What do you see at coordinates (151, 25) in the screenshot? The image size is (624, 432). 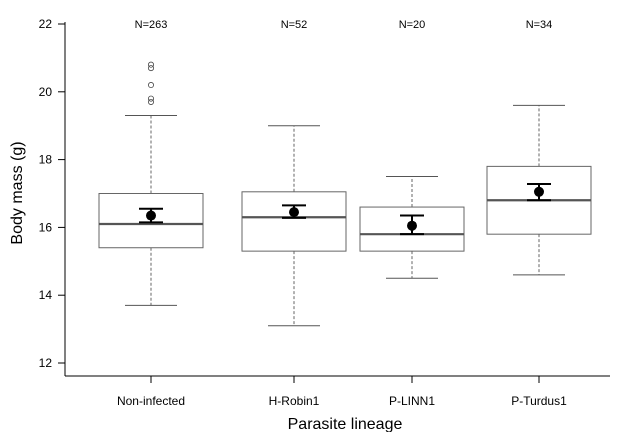 I see `count-label: N=263` at bounding box center [151, 25].